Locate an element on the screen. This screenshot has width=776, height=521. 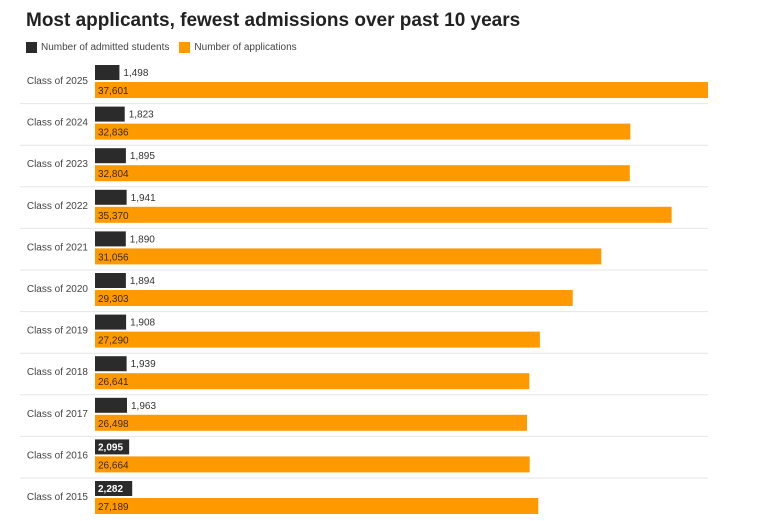
applications-value-label: 26,664 is located at coordinates (113, 465).